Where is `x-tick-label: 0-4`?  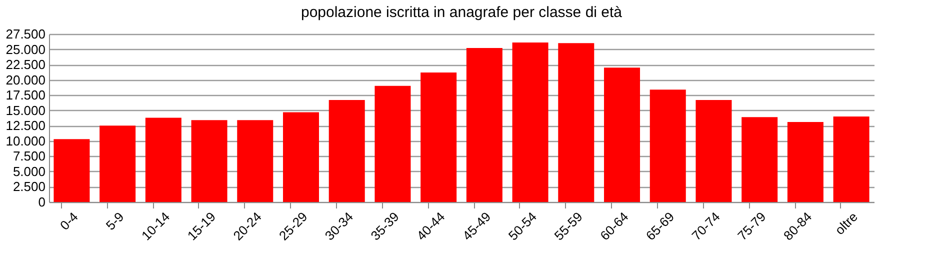 x-tick-label: 0-4 is located at coordinates (68, 221).